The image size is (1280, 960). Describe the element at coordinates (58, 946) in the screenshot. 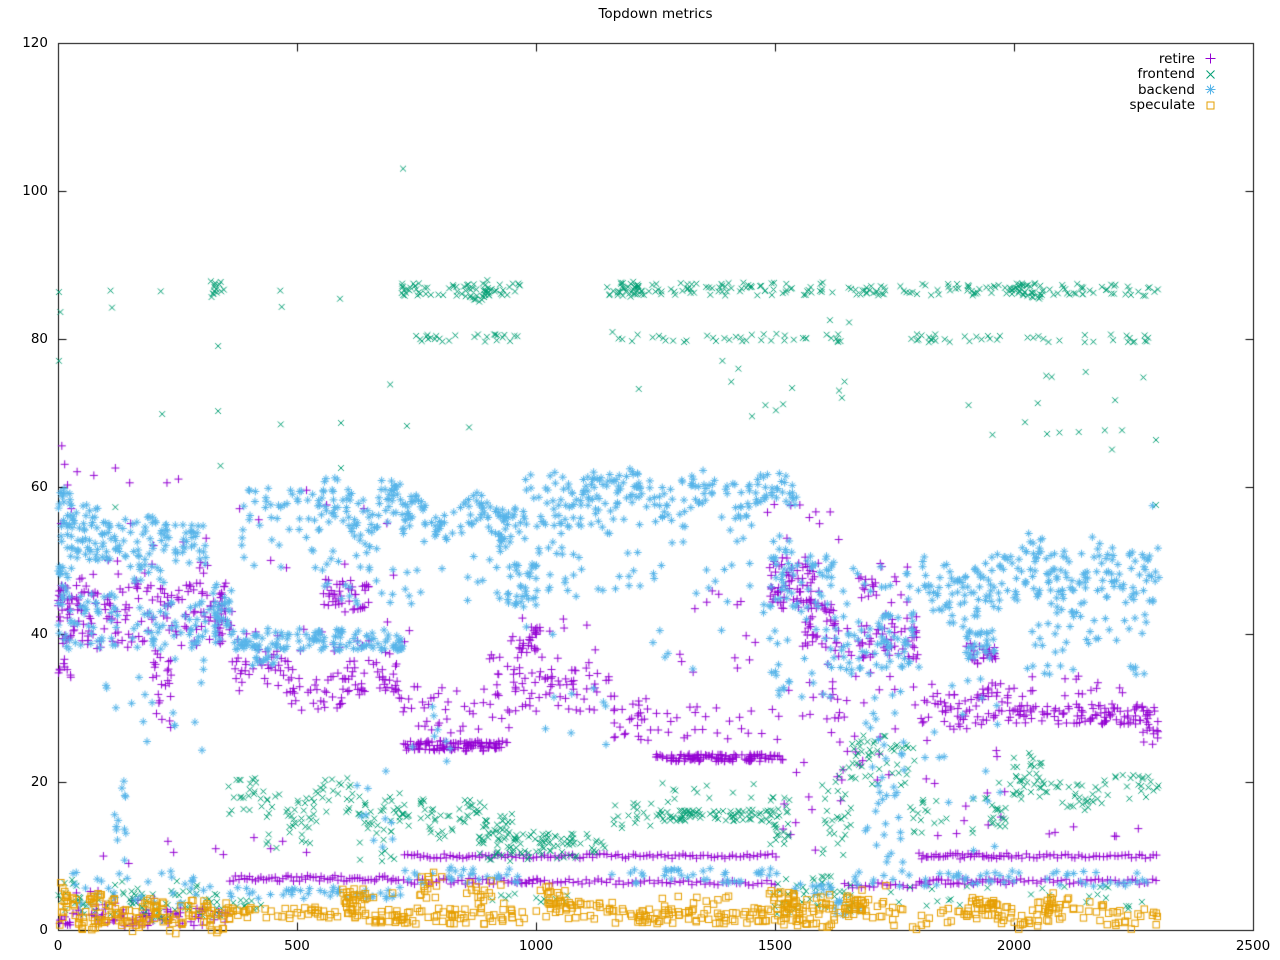

I see `x-tick-label: 0` at that location.